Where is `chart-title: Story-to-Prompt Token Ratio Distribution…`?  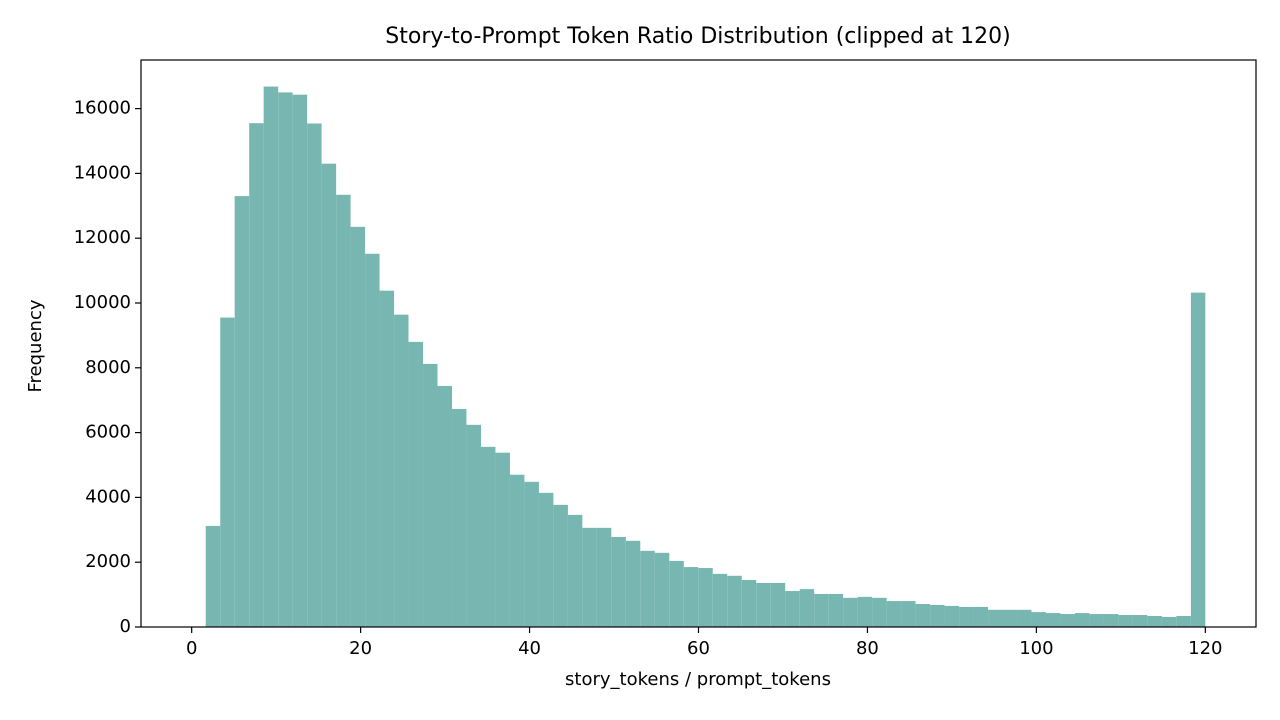
chart-title: Story-to-Prompt Token Ratio Distribution… is located at coordinates (697, 36).